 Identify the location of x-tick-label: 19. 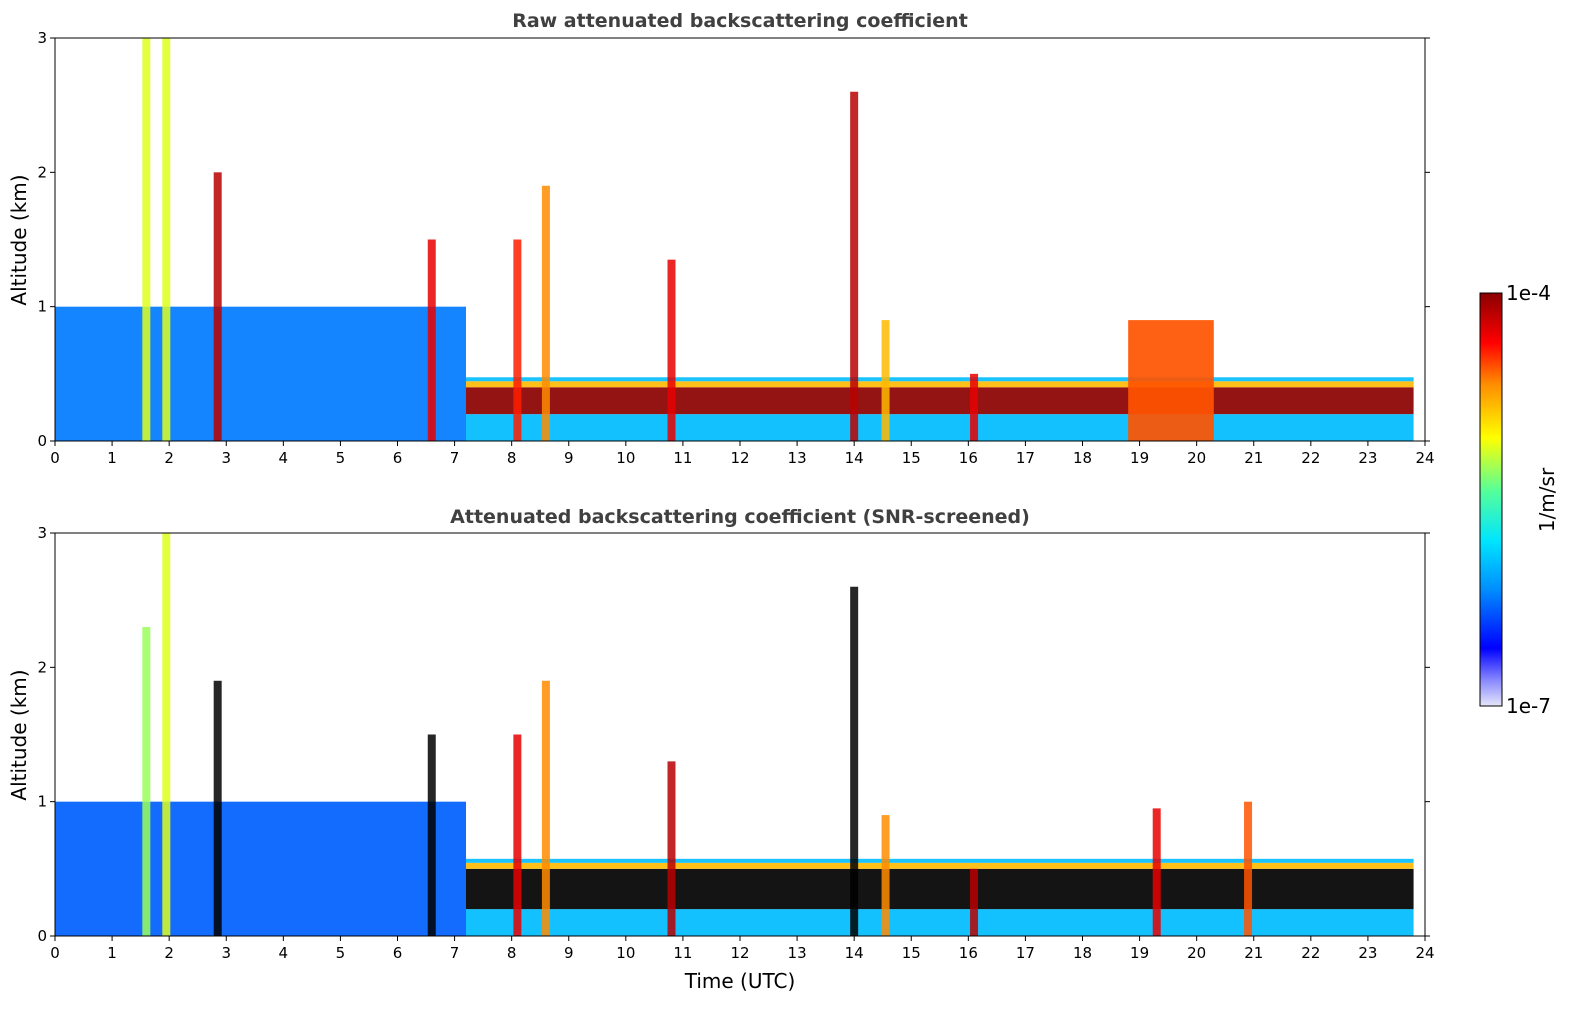
(1139, 953).